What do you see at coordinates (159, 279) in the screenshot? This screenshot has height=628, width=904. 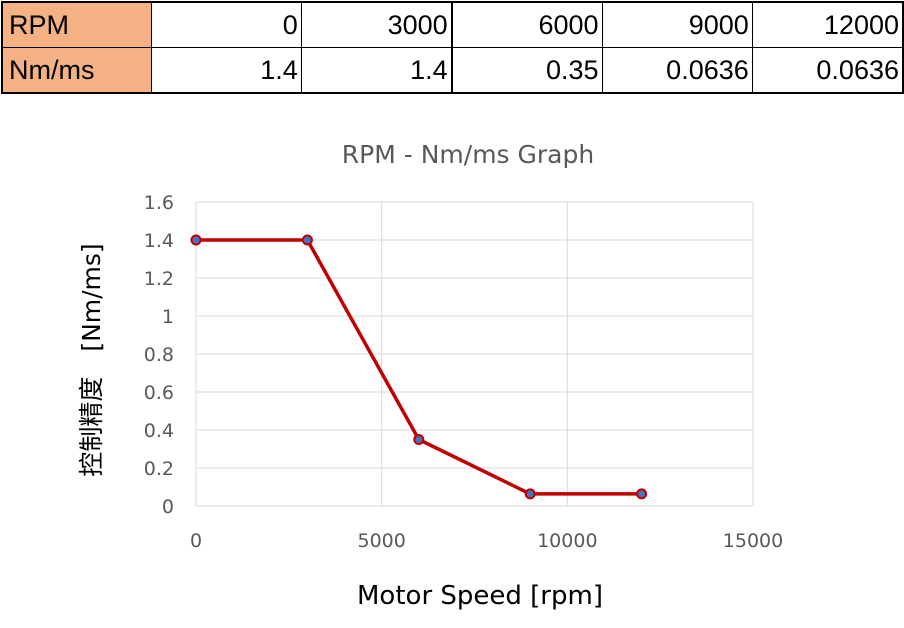 I see `y-tick-label: 1.2` at bounding box center [159, 279].